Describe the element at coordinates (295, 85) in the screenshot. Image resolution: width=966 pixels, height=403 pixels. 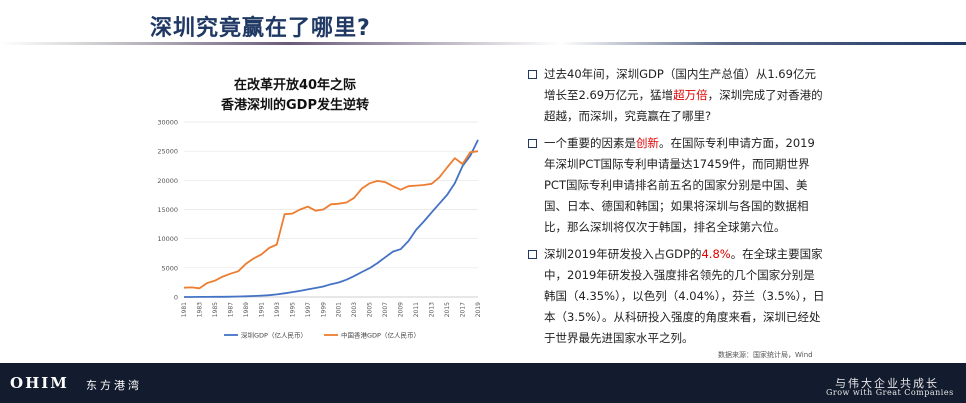
I see `chart-title-line-1: 在改革开放40年之际` at that location.